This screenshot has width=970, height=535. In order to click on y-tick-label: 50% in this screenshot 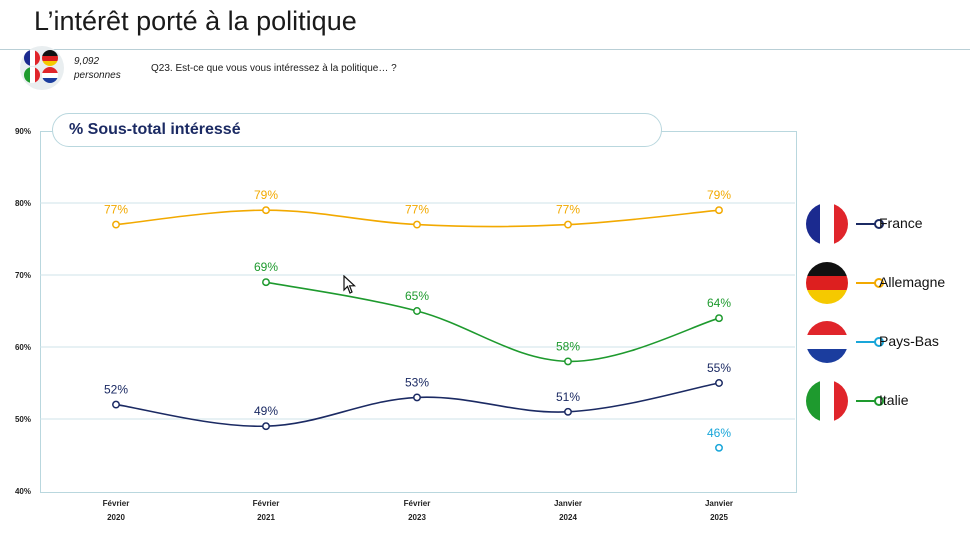, I will do `click(23, 419)`.